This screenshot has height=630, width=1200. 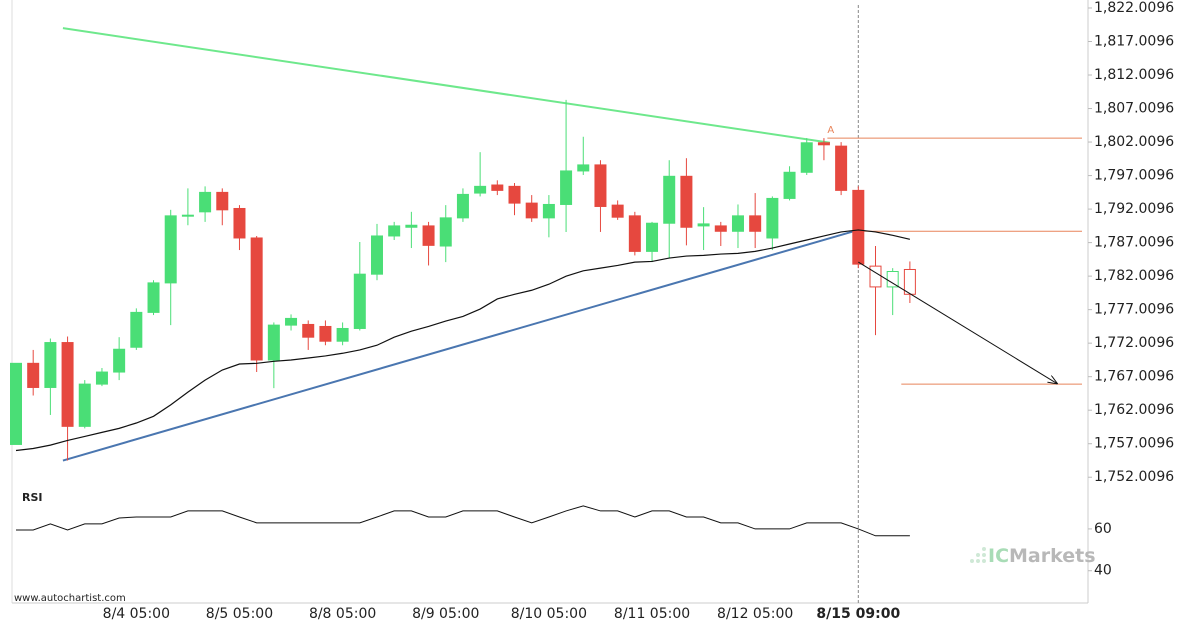 What do you see at coordinates (957, 322) in the screenshot?
I see `forecast-arrow` at bounding box center [957, 322].